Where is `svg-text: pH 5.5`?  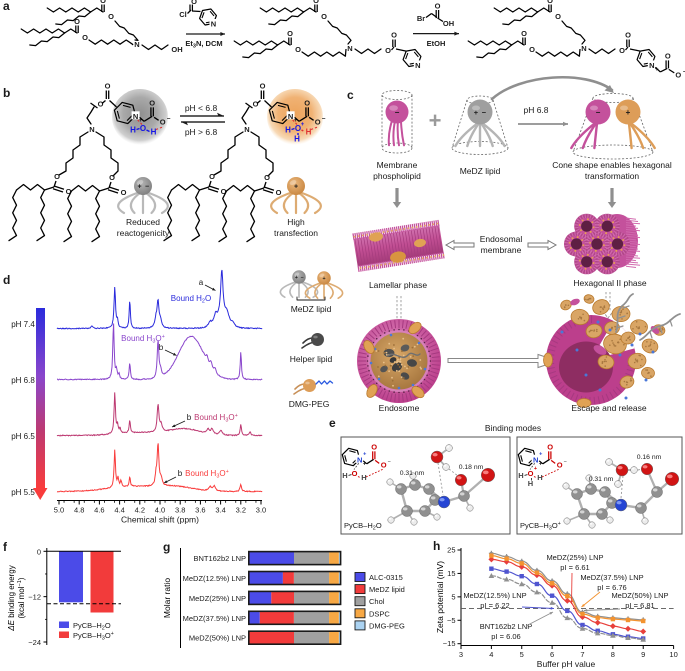 svg-text: pH 5.5 is located at coordinates (23, 492).